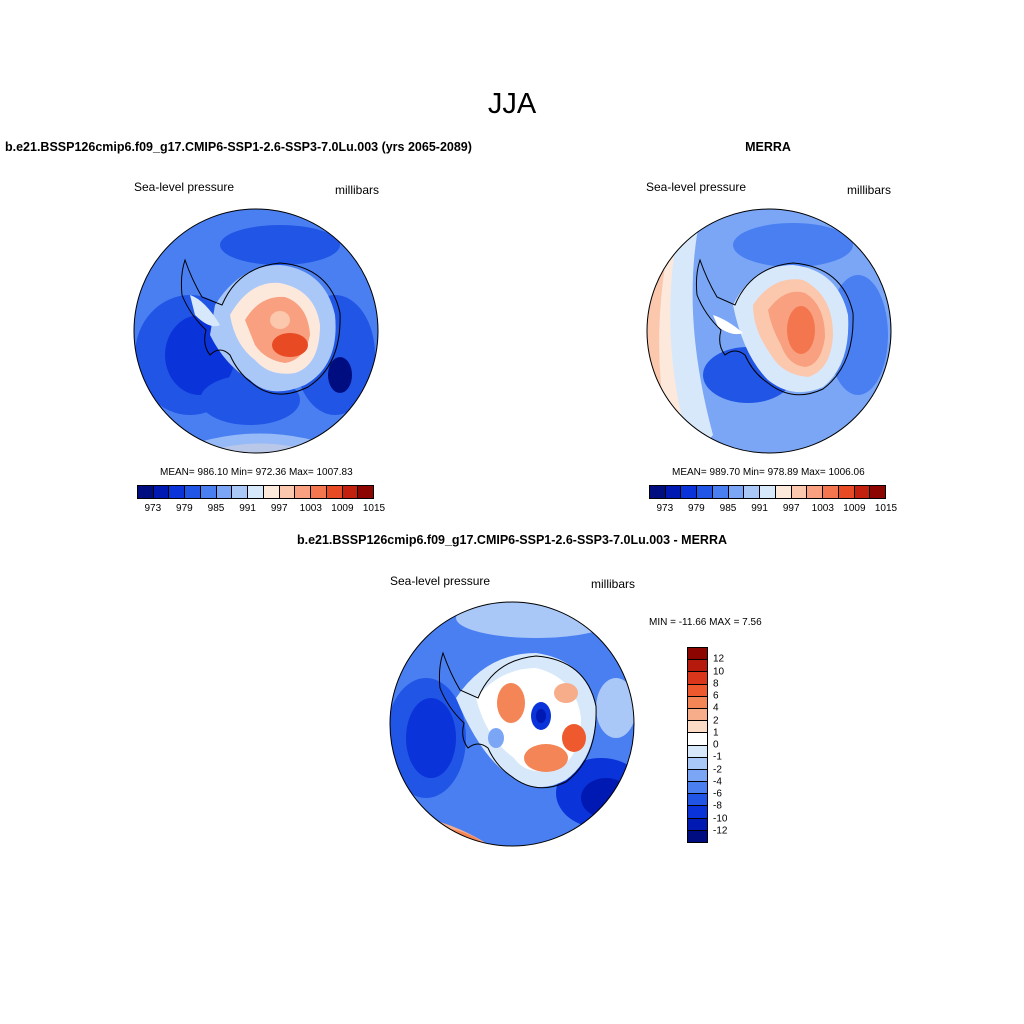  What do you see at coordinates (768, 472) in the screenshot?
I see `panel-2-stats: MEAN= 989.70 Min= 978.89 Max= 1006.06` at bounding box center [768, 472].